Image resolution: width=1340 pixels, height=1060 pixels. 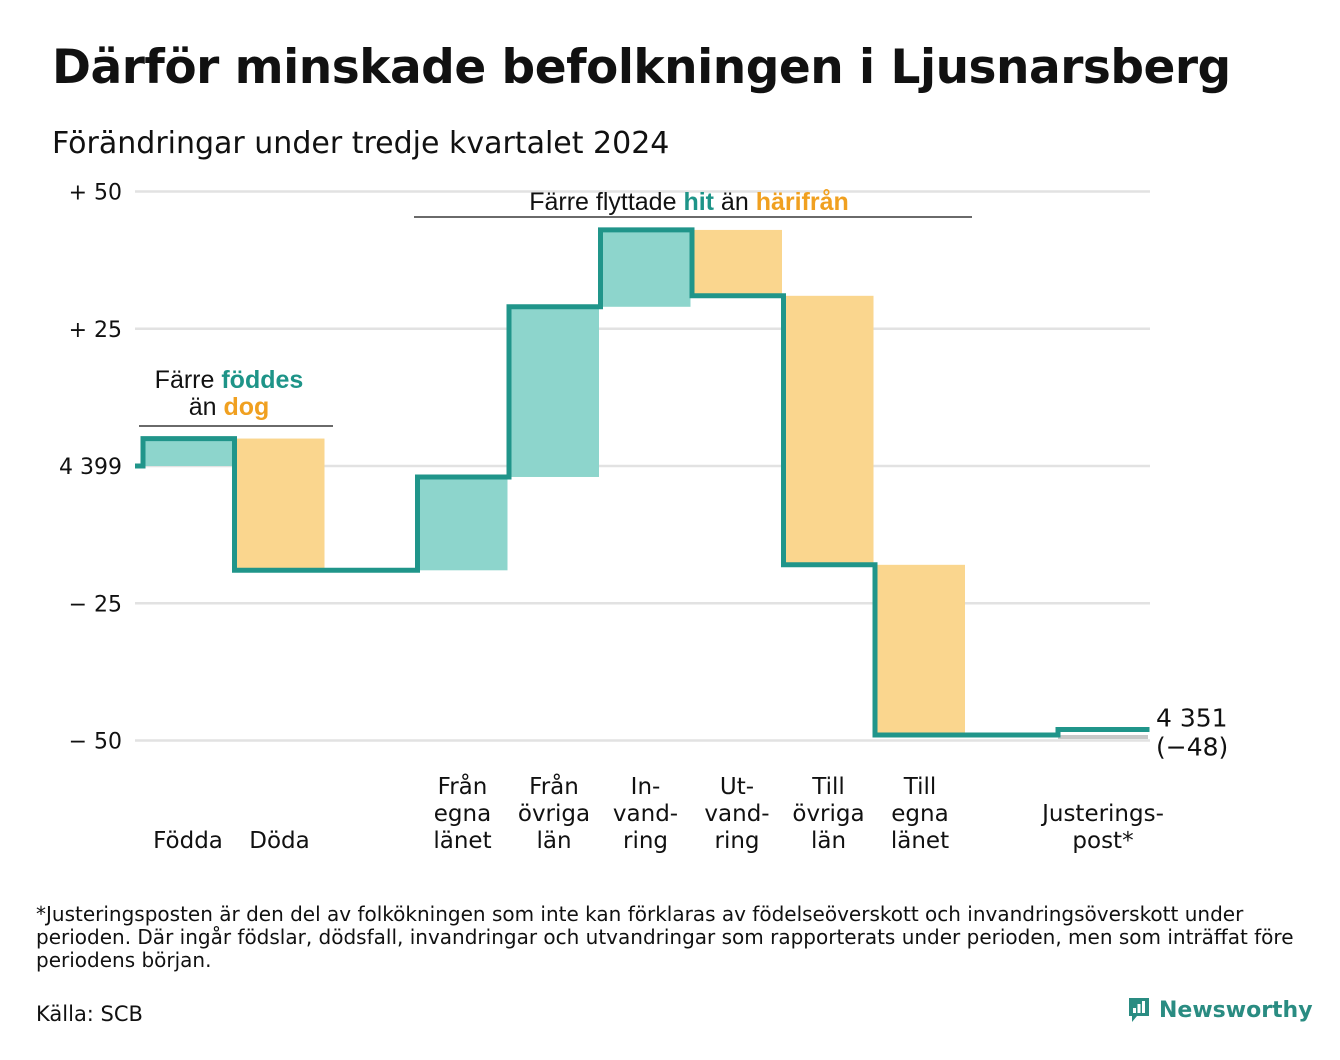 What do you see at coordinates (737, 787) in the screenshot?
I see `category-label: Ut-` at bounding box center [737, 787].